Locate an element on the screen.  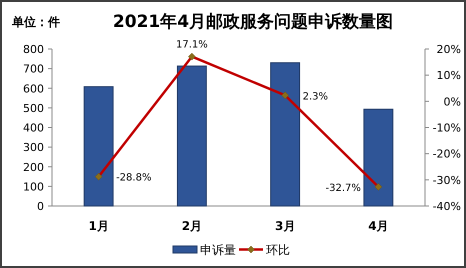
y-tick-label: 700 is located at coordinates (33, 69).